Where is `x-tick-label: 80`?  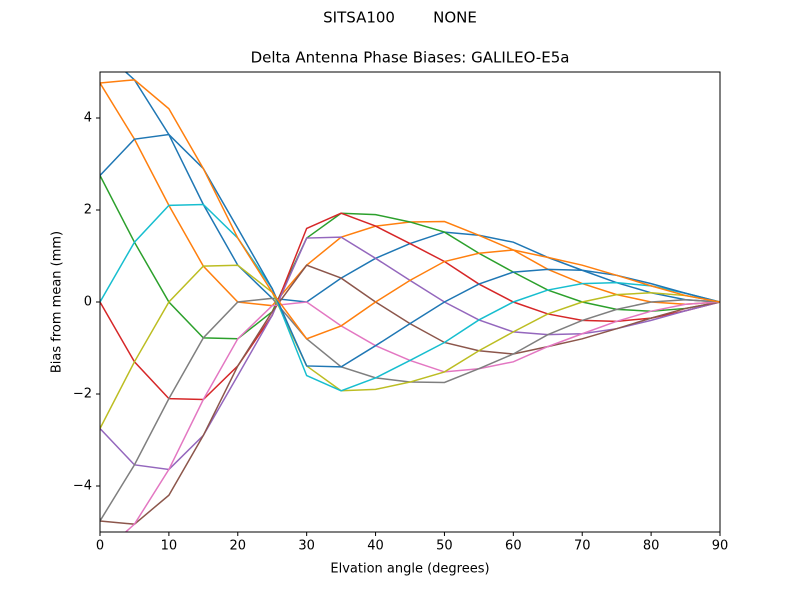 x-tick-label: 80 is located at coordinates (651, 546).